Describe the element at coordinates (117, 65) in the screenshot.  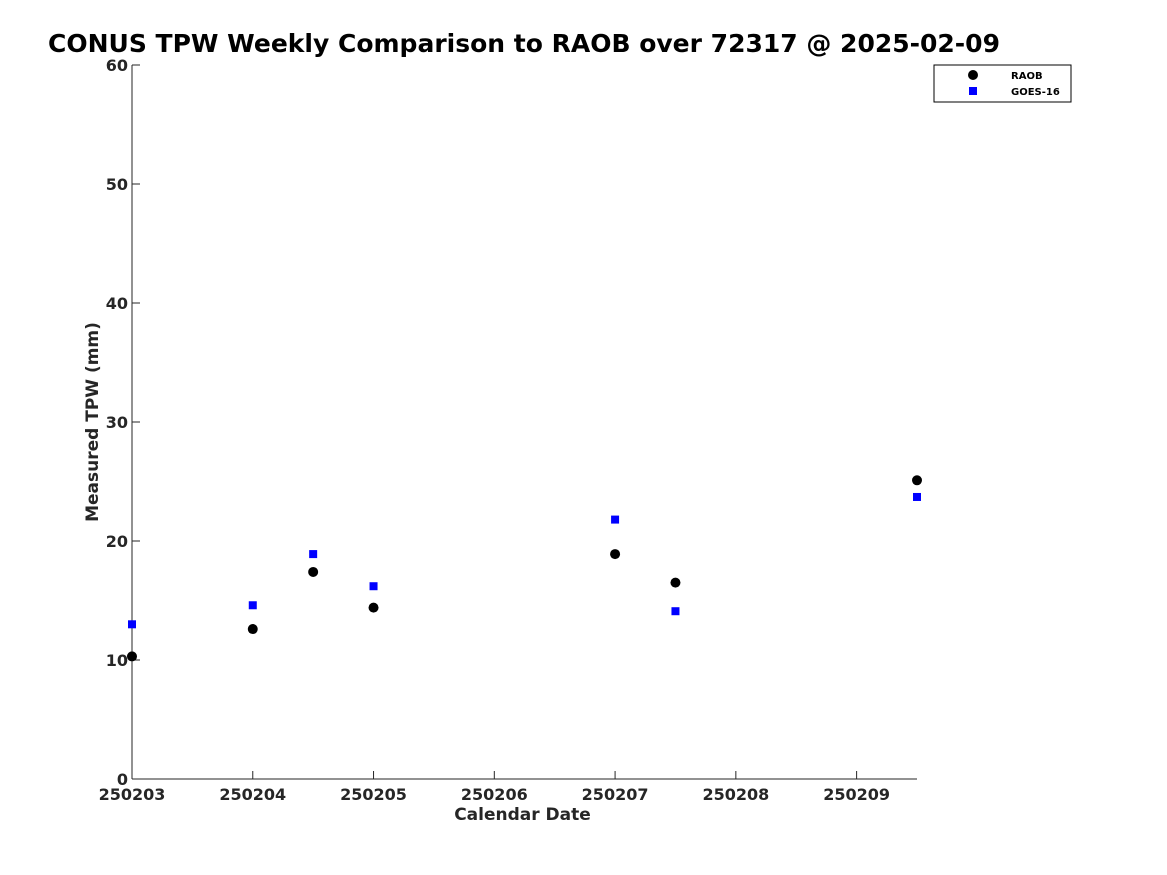
I see `y-tick-label: 60` at that location.